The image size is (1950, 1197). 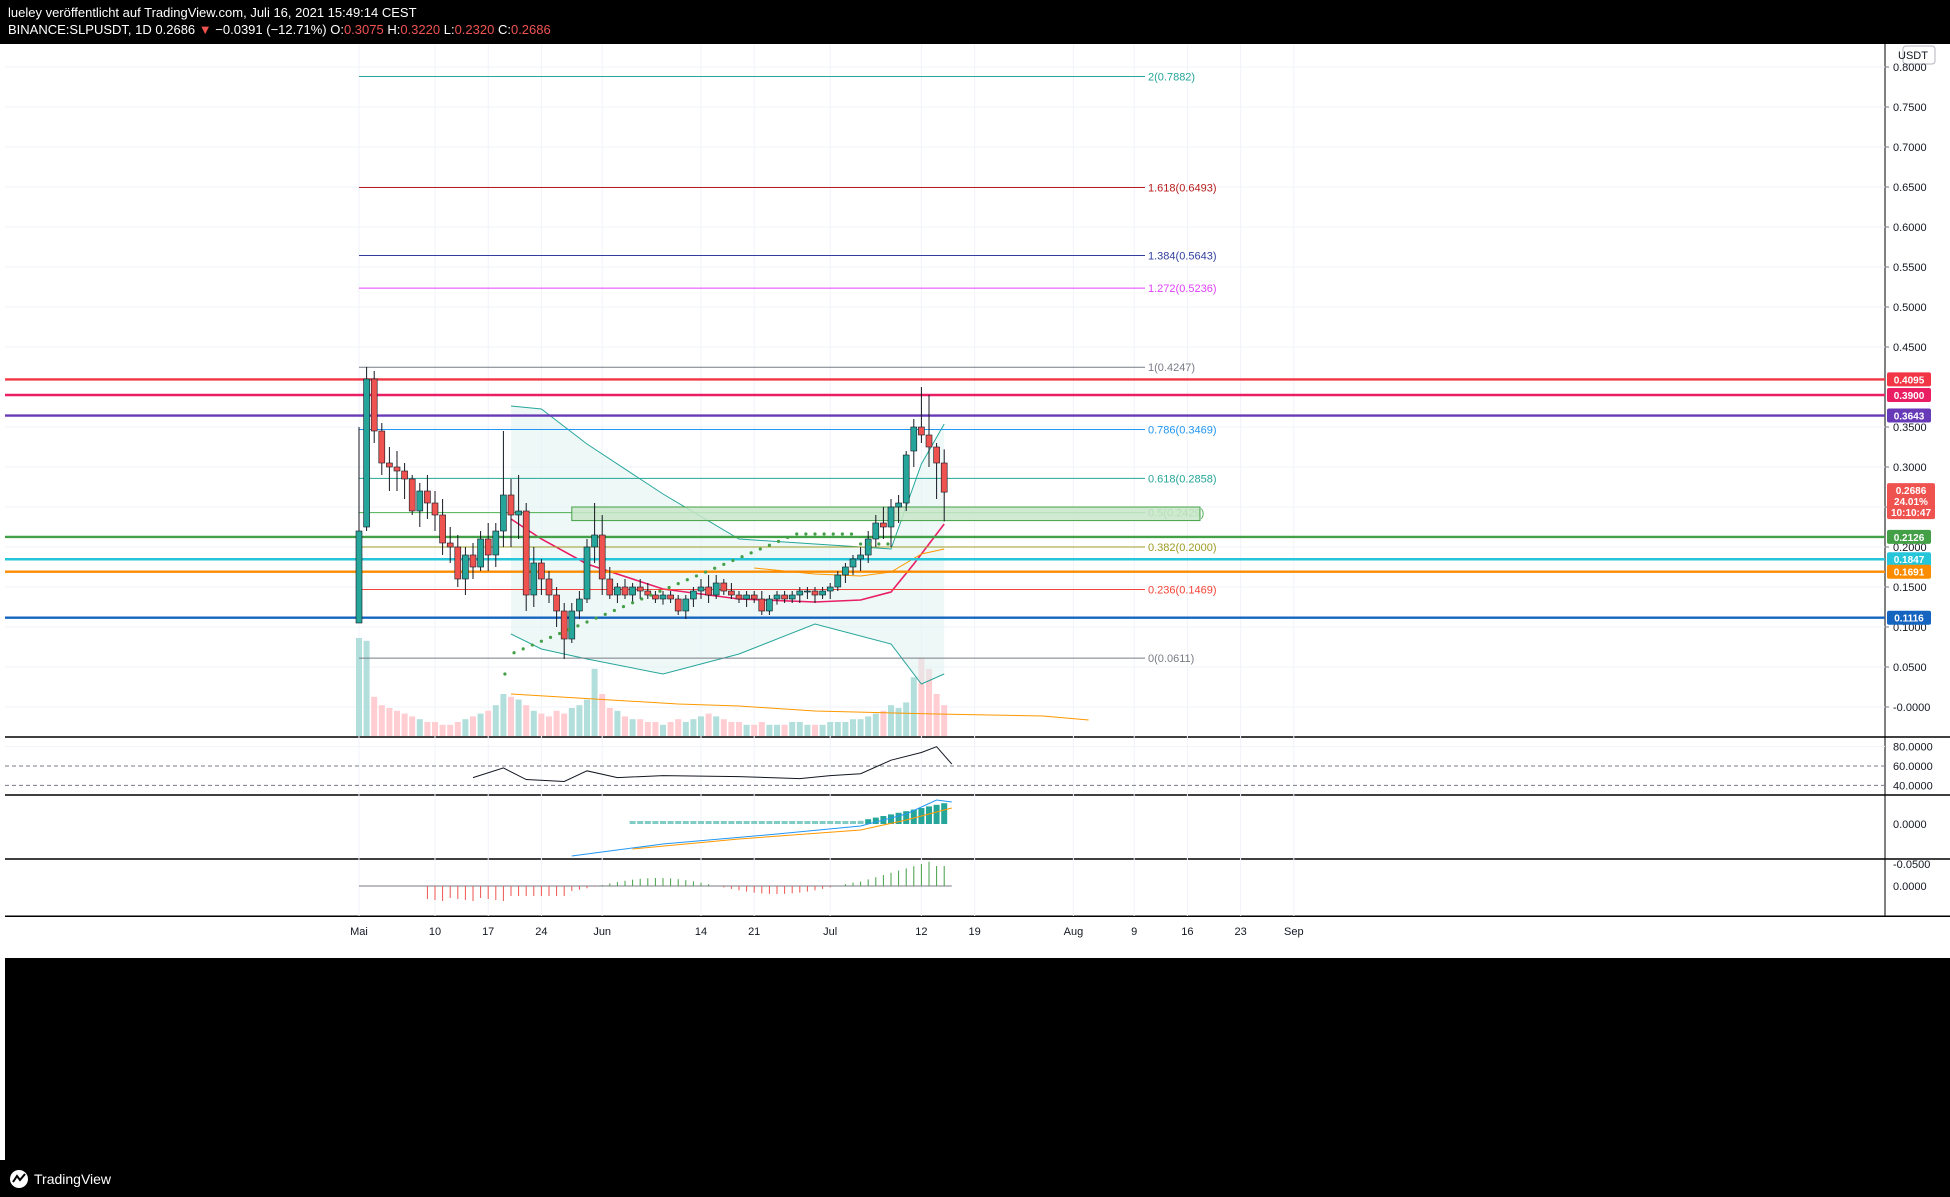 I want to click on time-tick-label: 9, so click(x=1134, y=932).